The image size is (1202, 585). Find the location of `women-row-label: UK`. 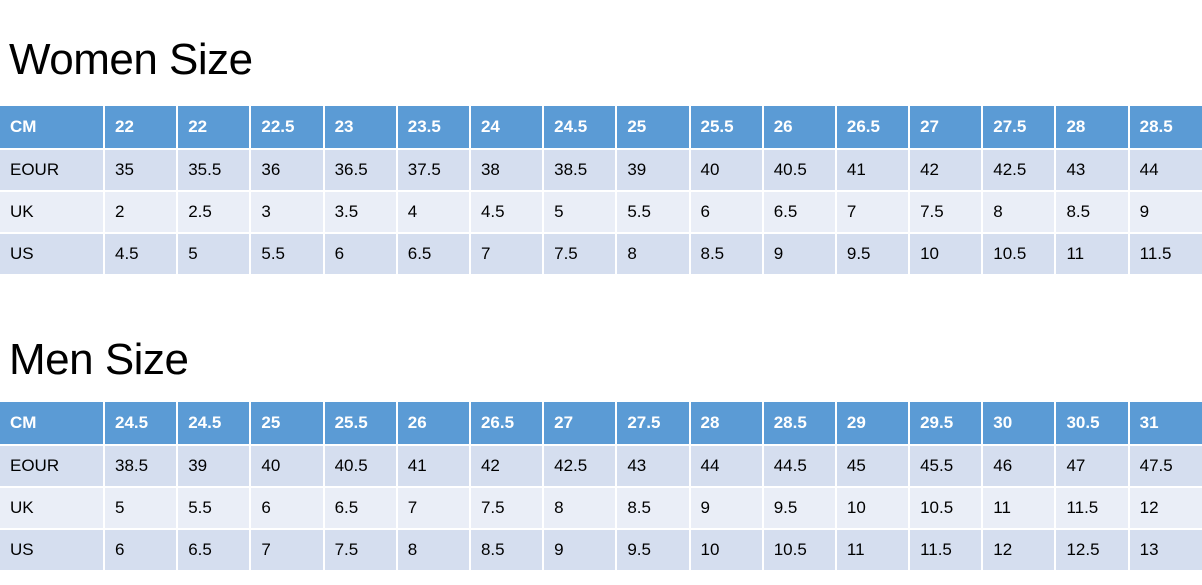

women-row-label: UK is located at coordinates (52, 212).